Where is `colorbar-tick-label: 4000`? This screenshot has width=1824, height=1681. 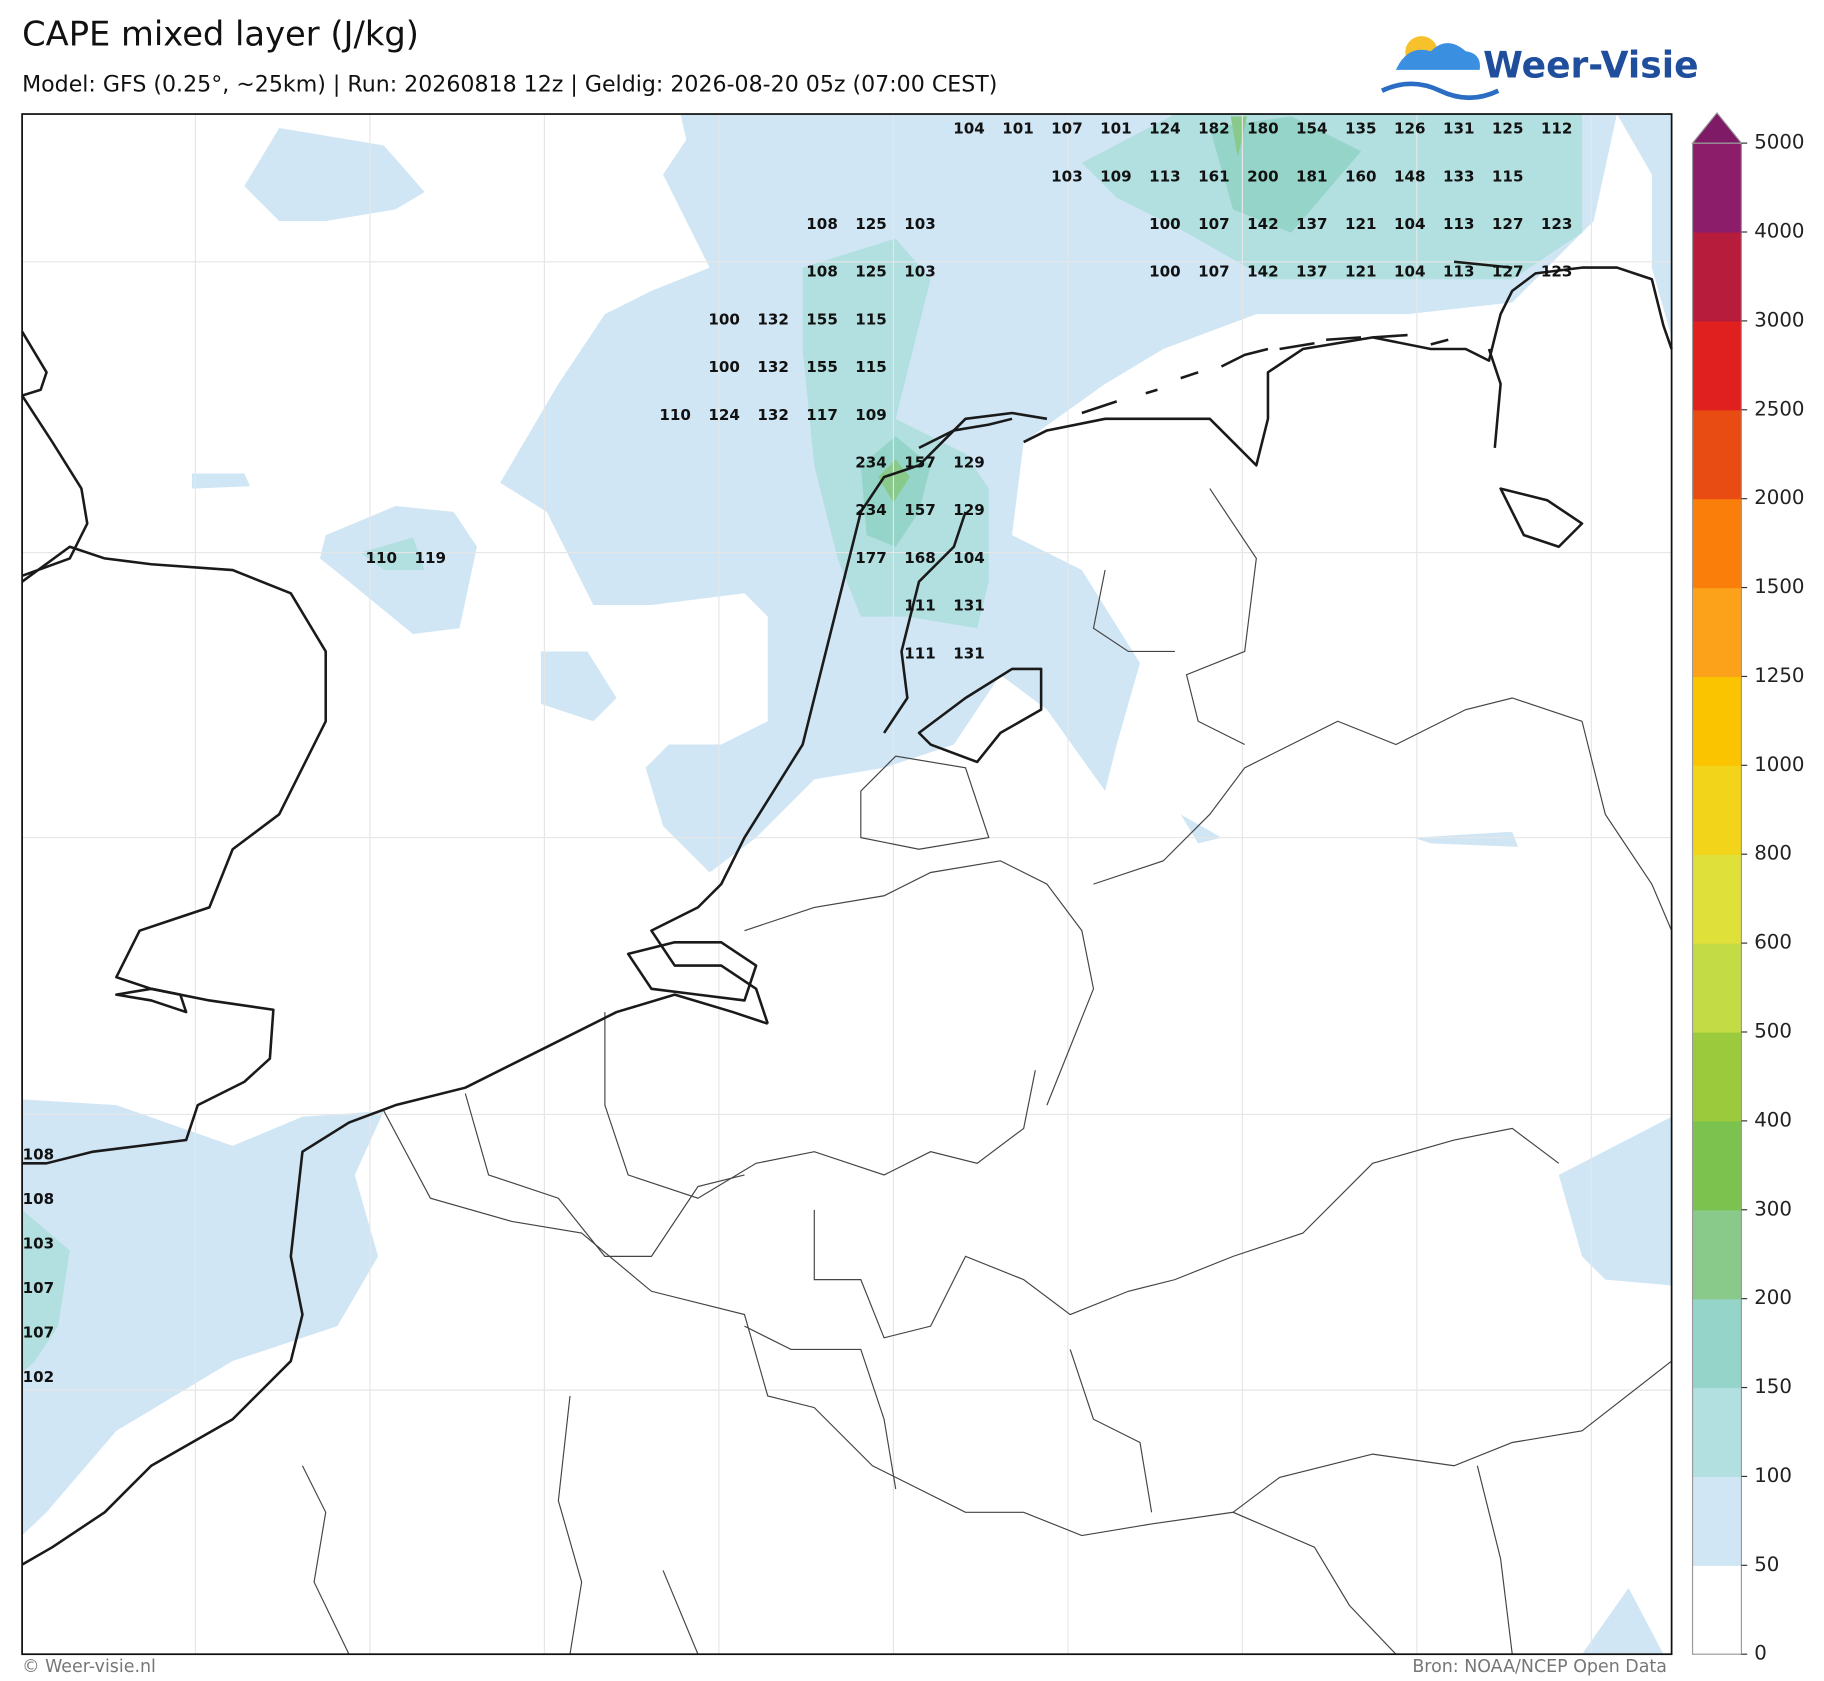 colorbar-tick-label: 4000 is located at coordinates (1779, 231).